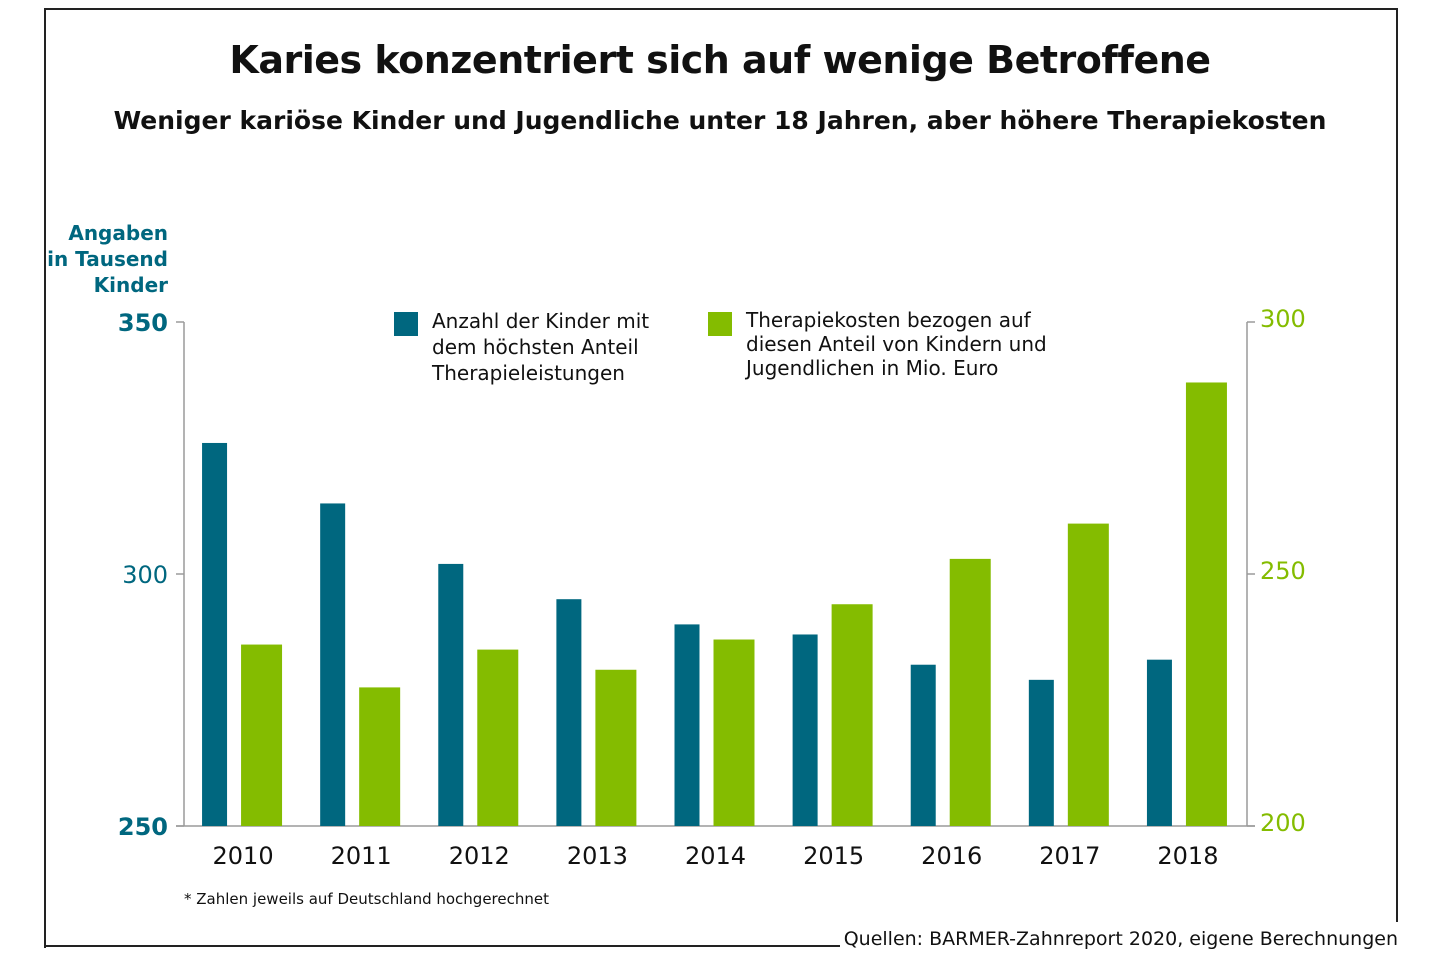  What do you see at coordinates (687, 725) in the screenshot?
I see `bar-children-2014` at bounding box center [687, 725].